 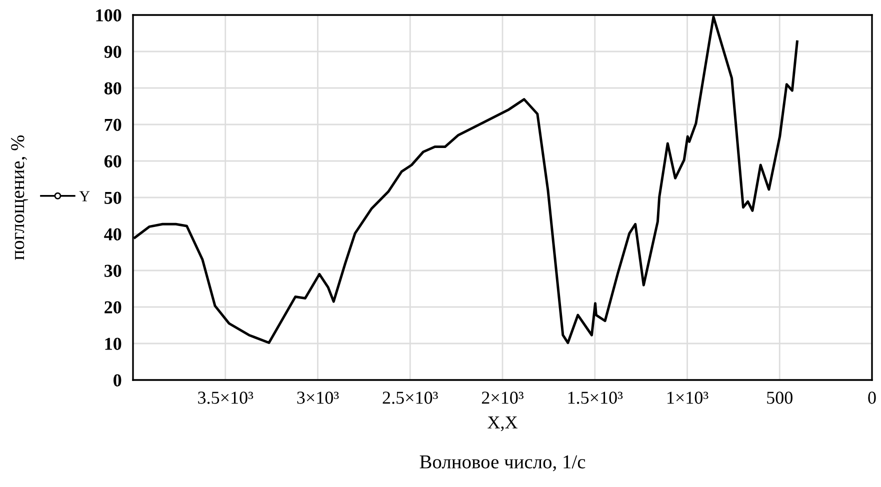 What do you see at coordinates (113, 198) in the screenshot?
I see `y-tick-label: 50` at bounding box center [113, 198].